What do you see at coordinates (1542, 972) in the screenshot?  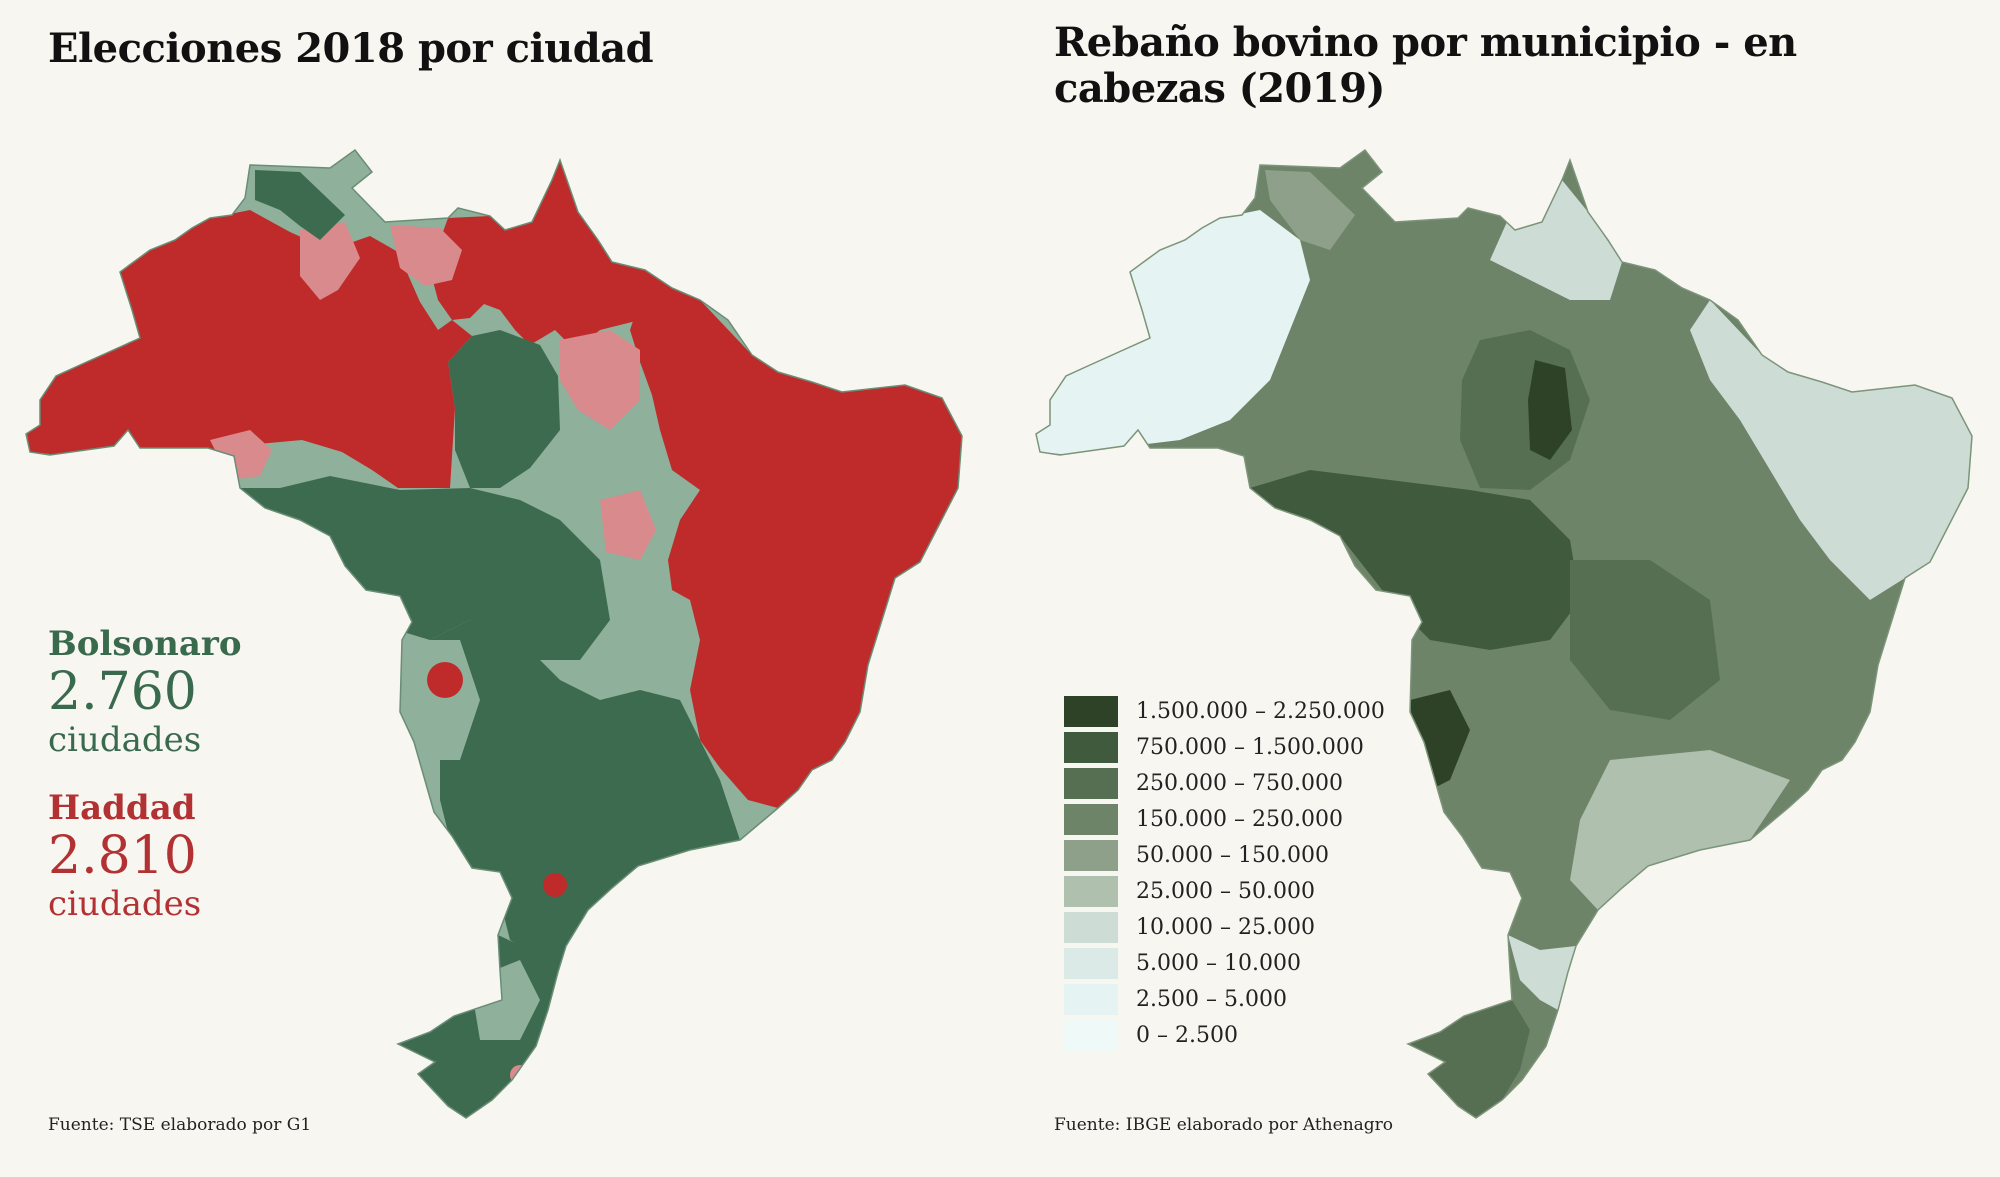 I see `cattle-south-light` at bounding box center [1542, 972].